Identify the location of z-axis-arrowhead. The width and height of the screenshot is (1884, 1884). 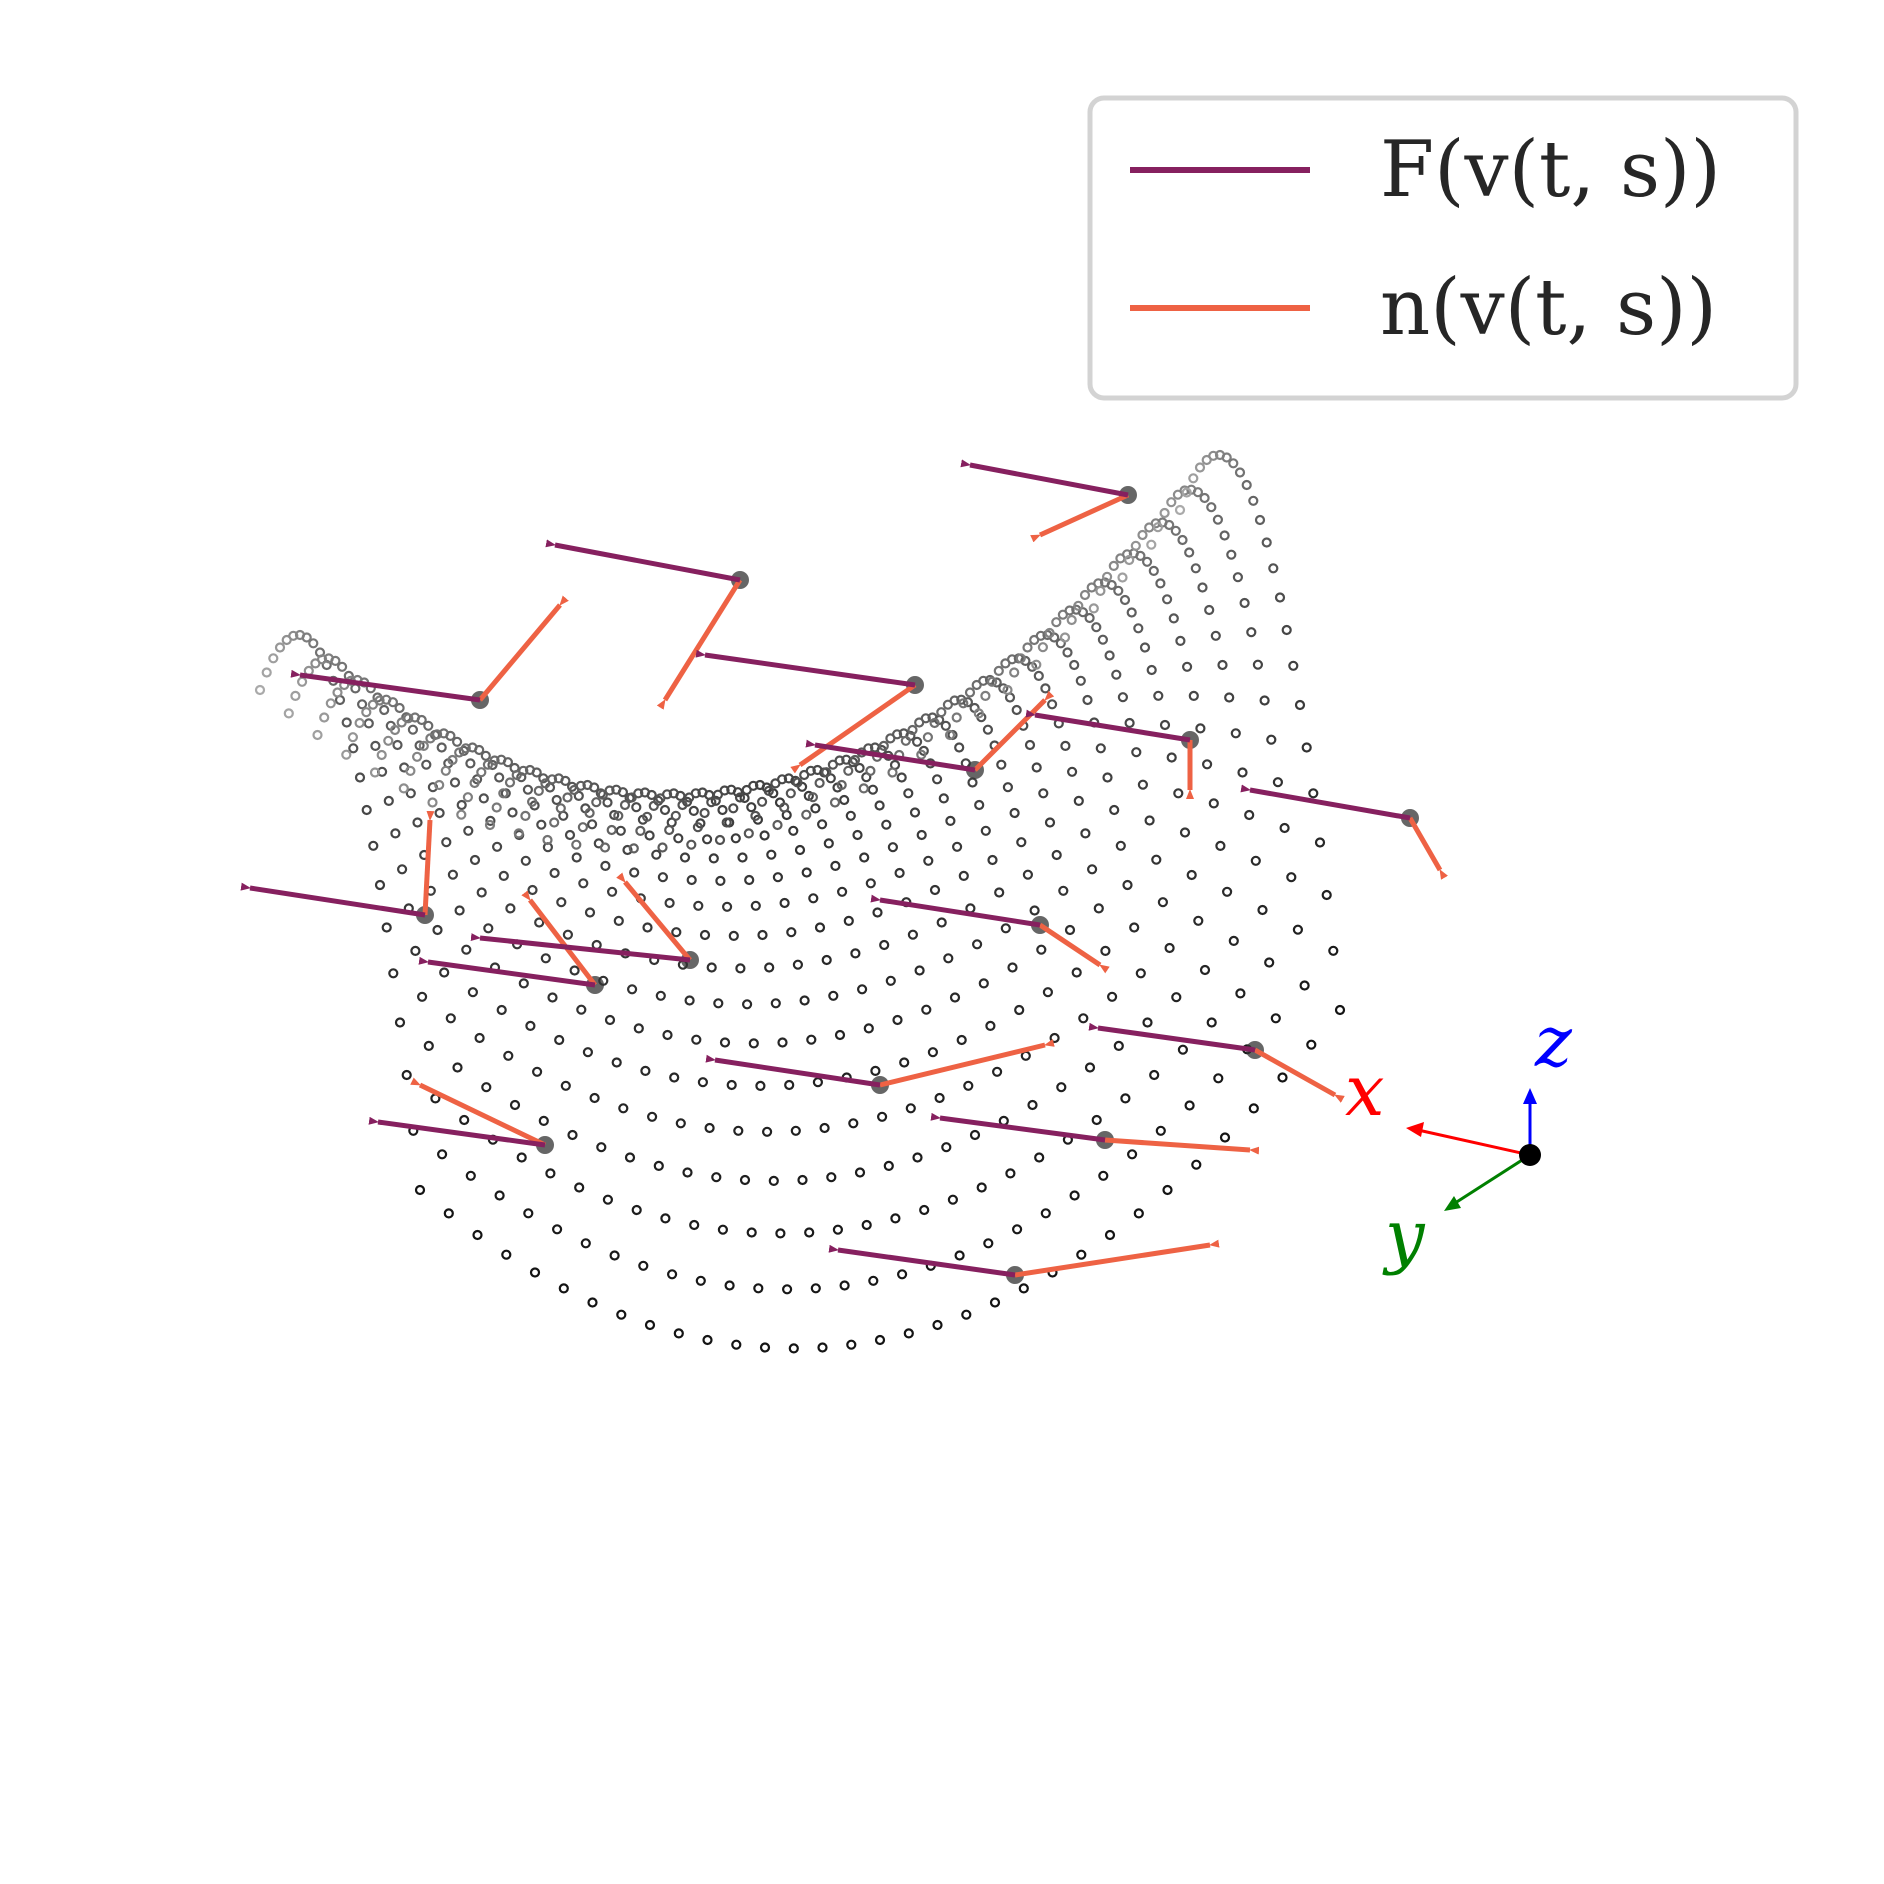
(1530, 1096).